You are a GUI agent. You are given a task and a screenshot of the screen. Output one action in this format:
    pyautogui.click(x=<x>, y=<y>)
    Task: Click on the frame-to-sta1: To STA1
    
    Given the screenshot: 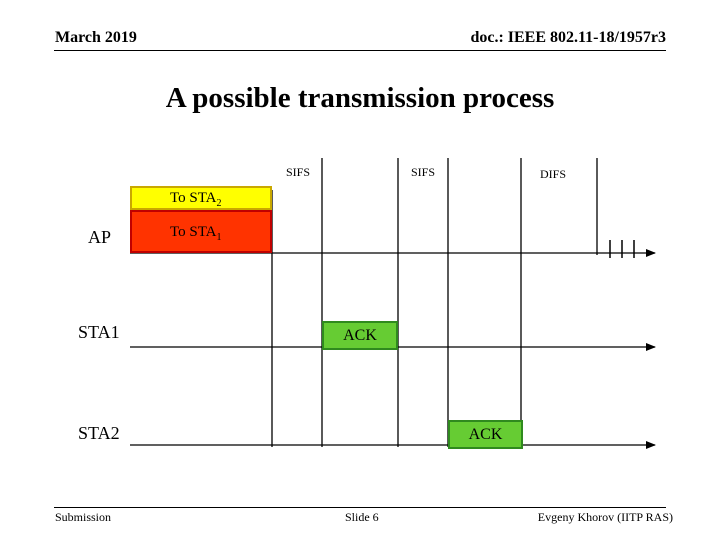 What is the action you would take?
    pyautogui.click(x=201, y=231)
    